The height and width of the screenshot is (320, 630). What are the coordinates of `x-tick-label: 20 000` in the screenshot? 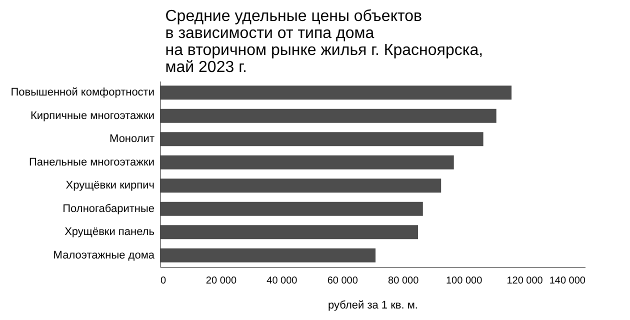 It's located at (221, 281).